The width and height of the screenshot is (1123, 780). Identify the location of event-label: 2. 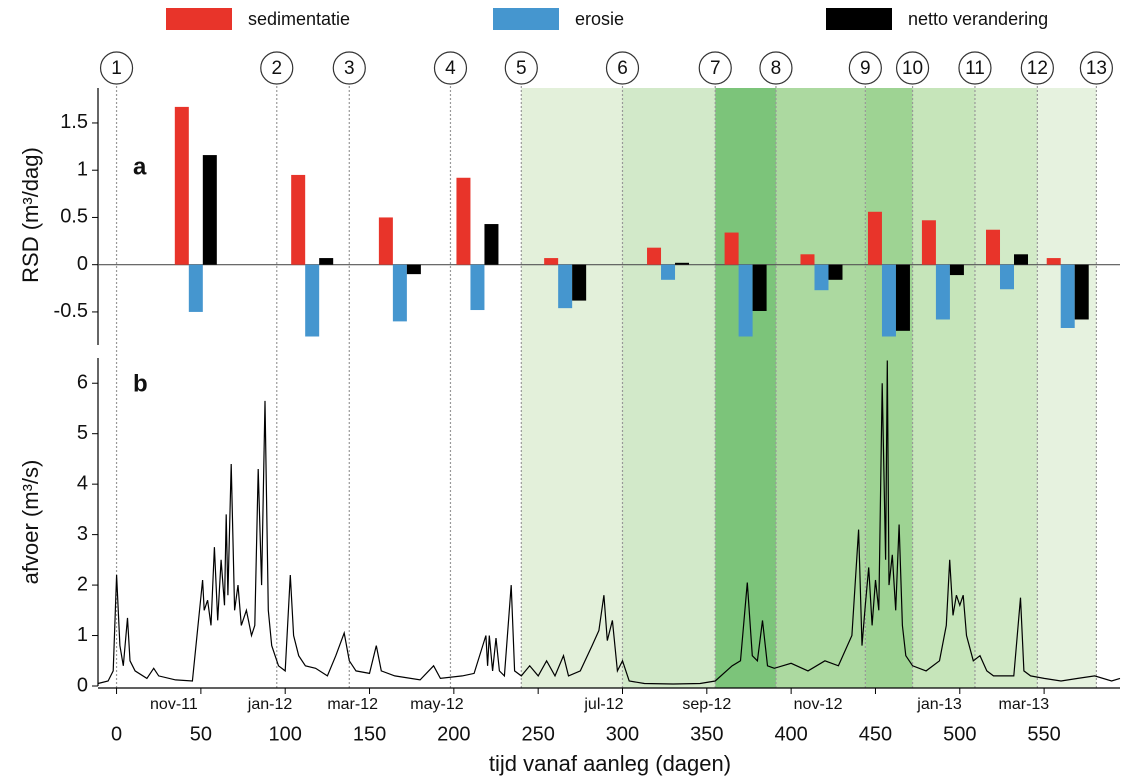
(276, 68).